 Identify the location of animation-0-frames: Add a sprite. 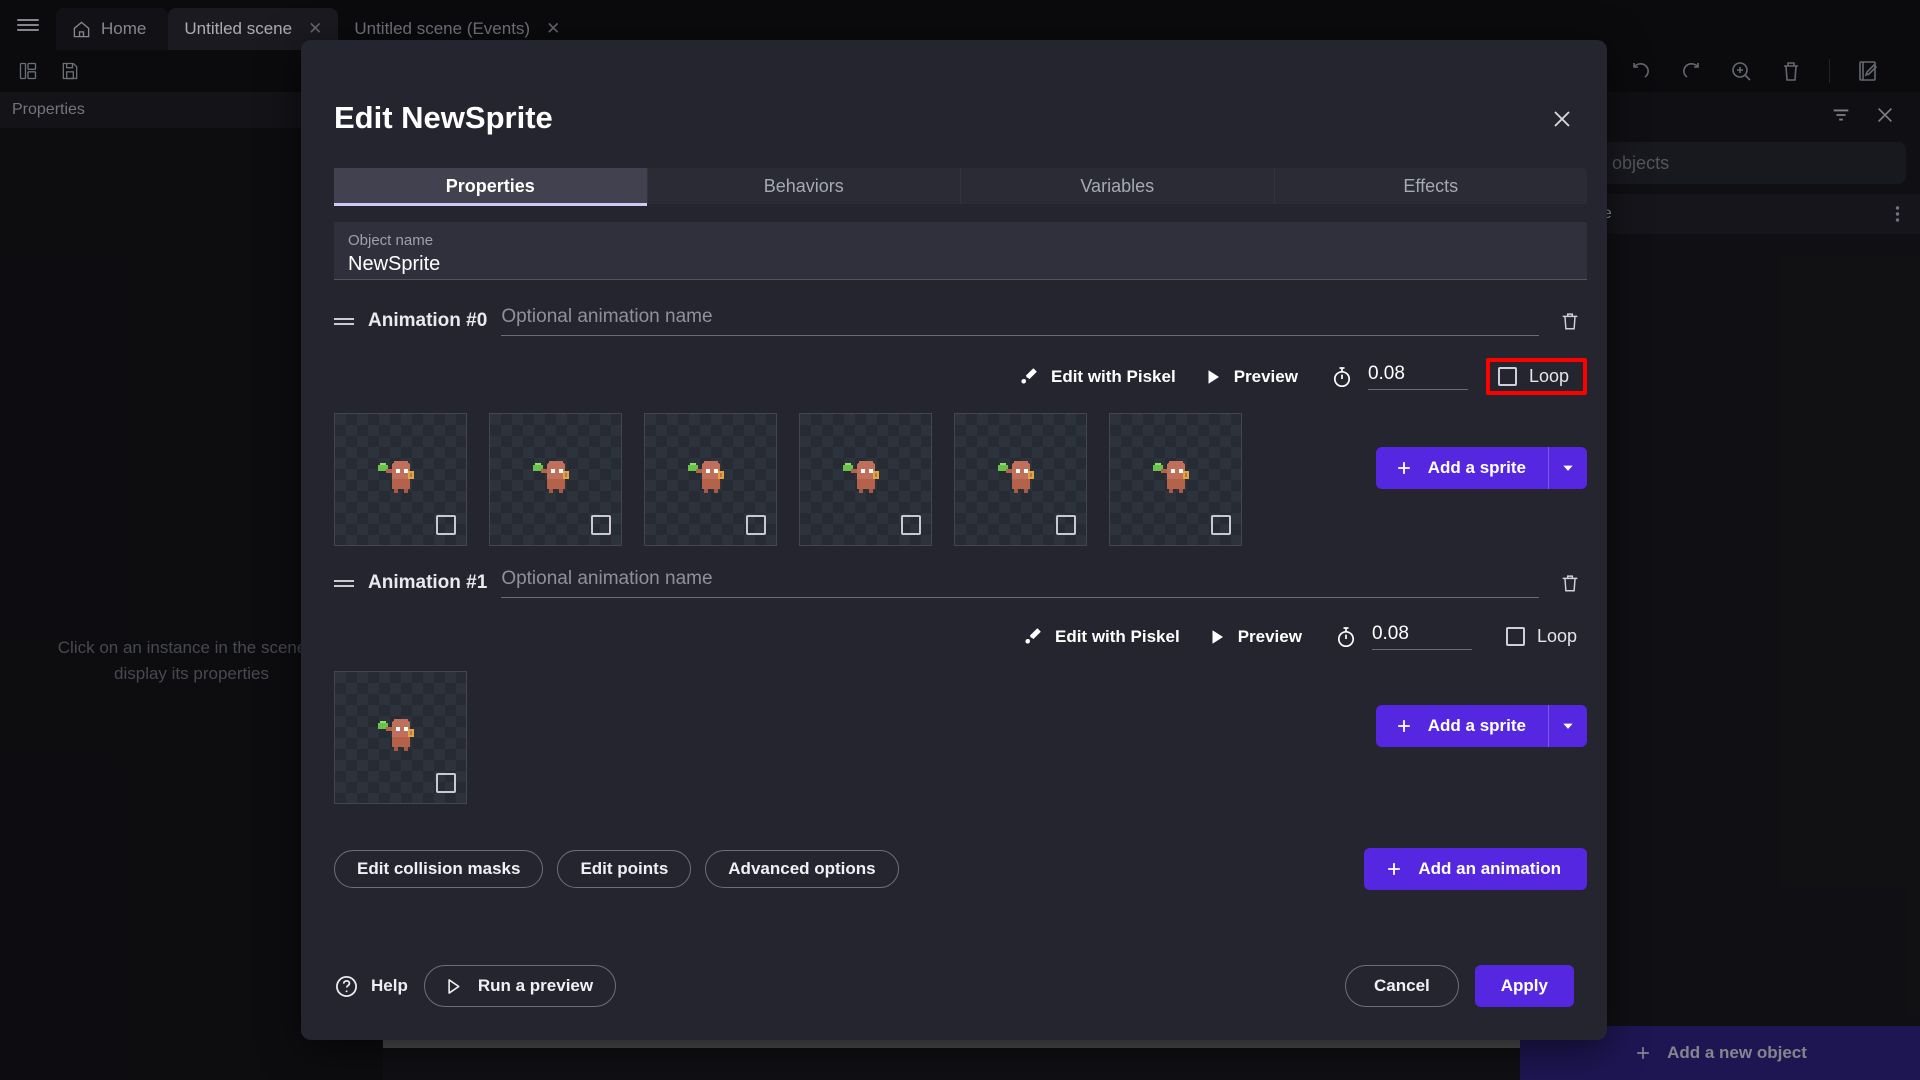
(960, 479).